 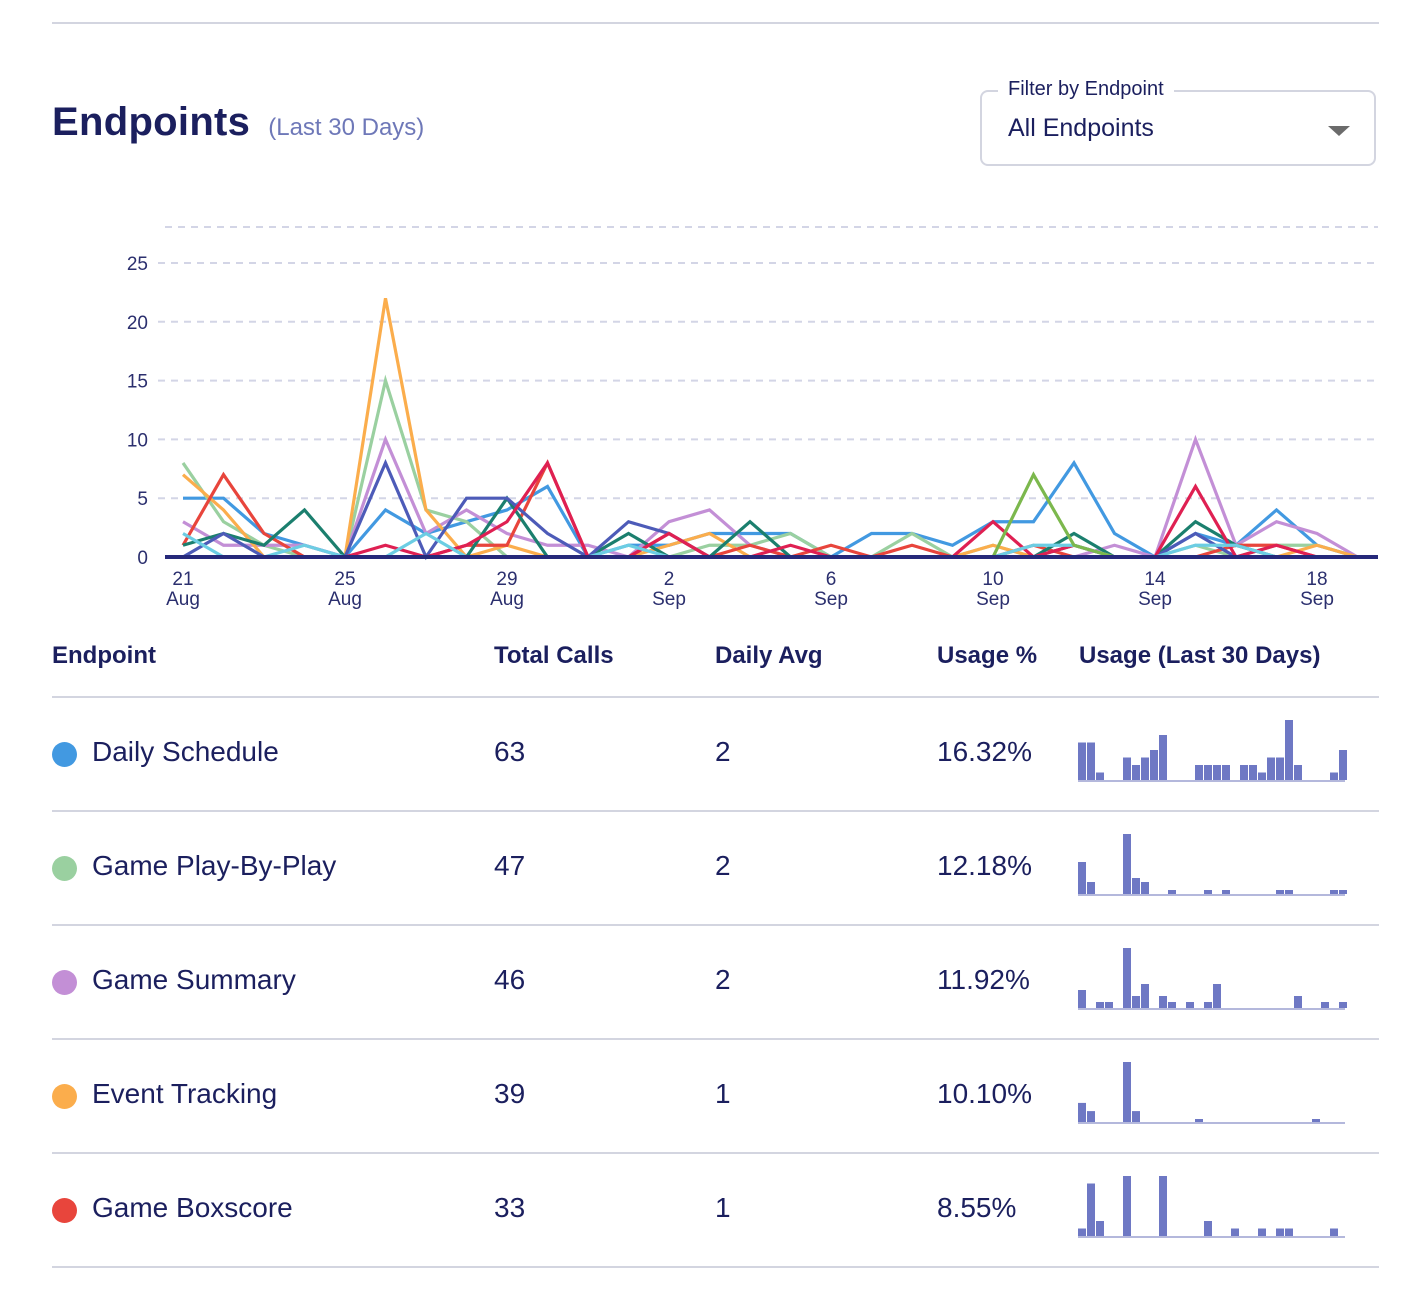 I want to click on x-tick-day: 14, so click(x=1155, y=579).